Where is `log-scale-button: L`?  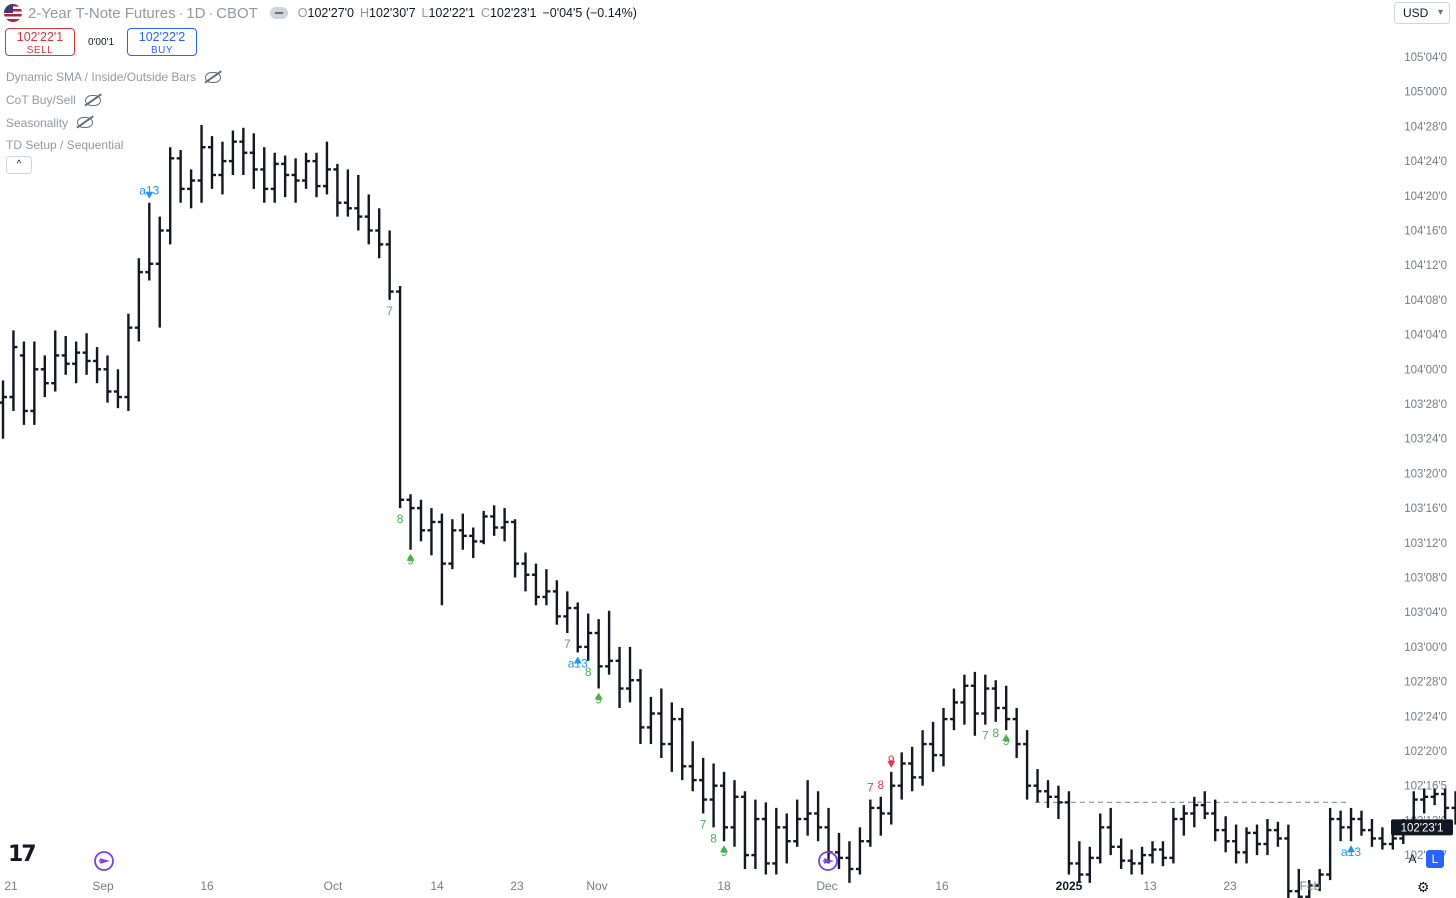 log-scale-button: L is located at coordinates (1435, 859).